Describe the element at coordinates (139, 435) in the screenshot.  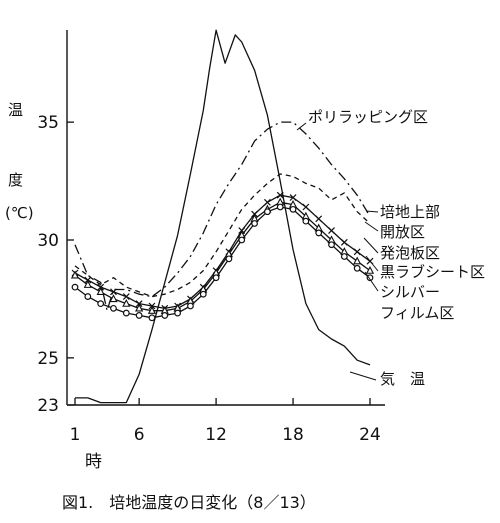
I see `x-tick-label: 6` at that location.